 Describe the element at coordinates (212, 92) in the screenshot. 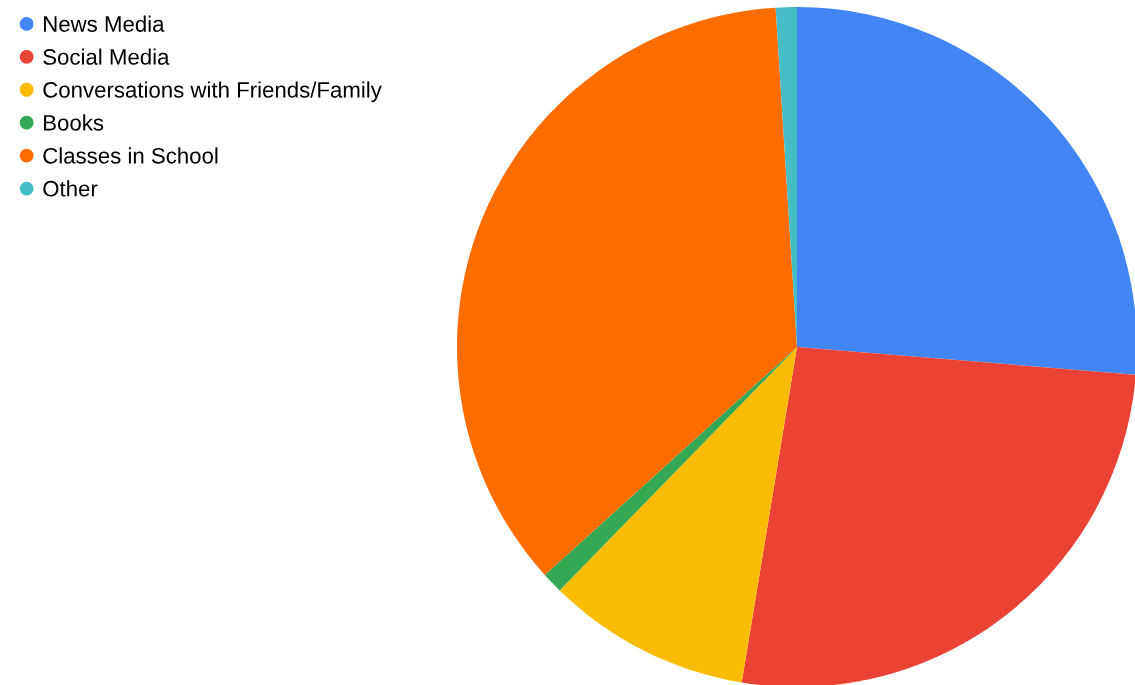

I see `legend-label: Conversations with Friends/Family` at that location.